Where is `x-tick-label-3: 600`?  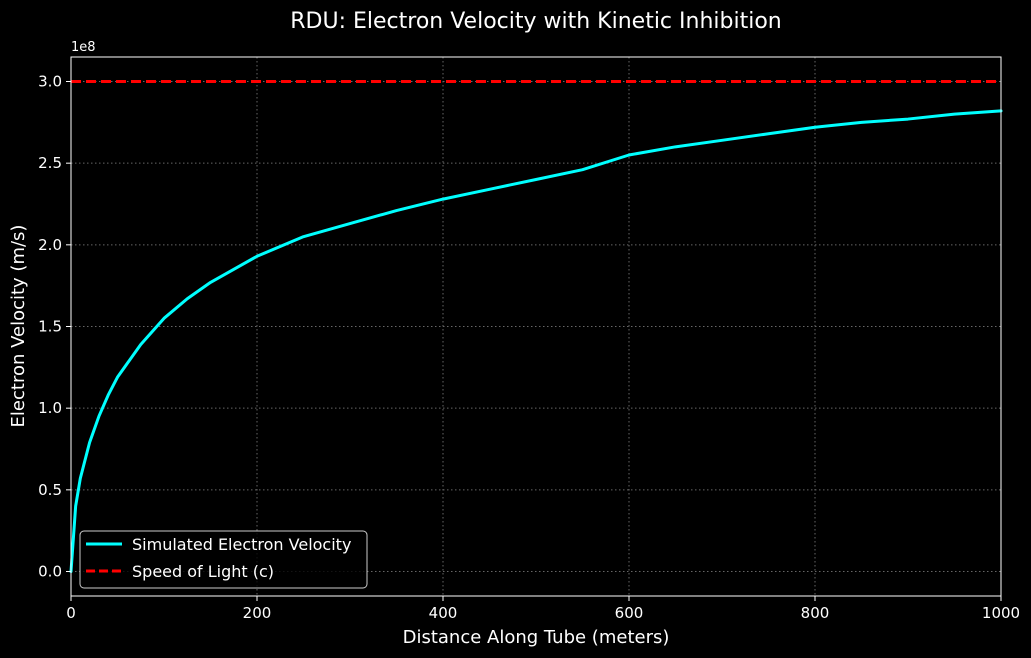 x-tick-label-3: 600 is located at coordinates (629, 613).